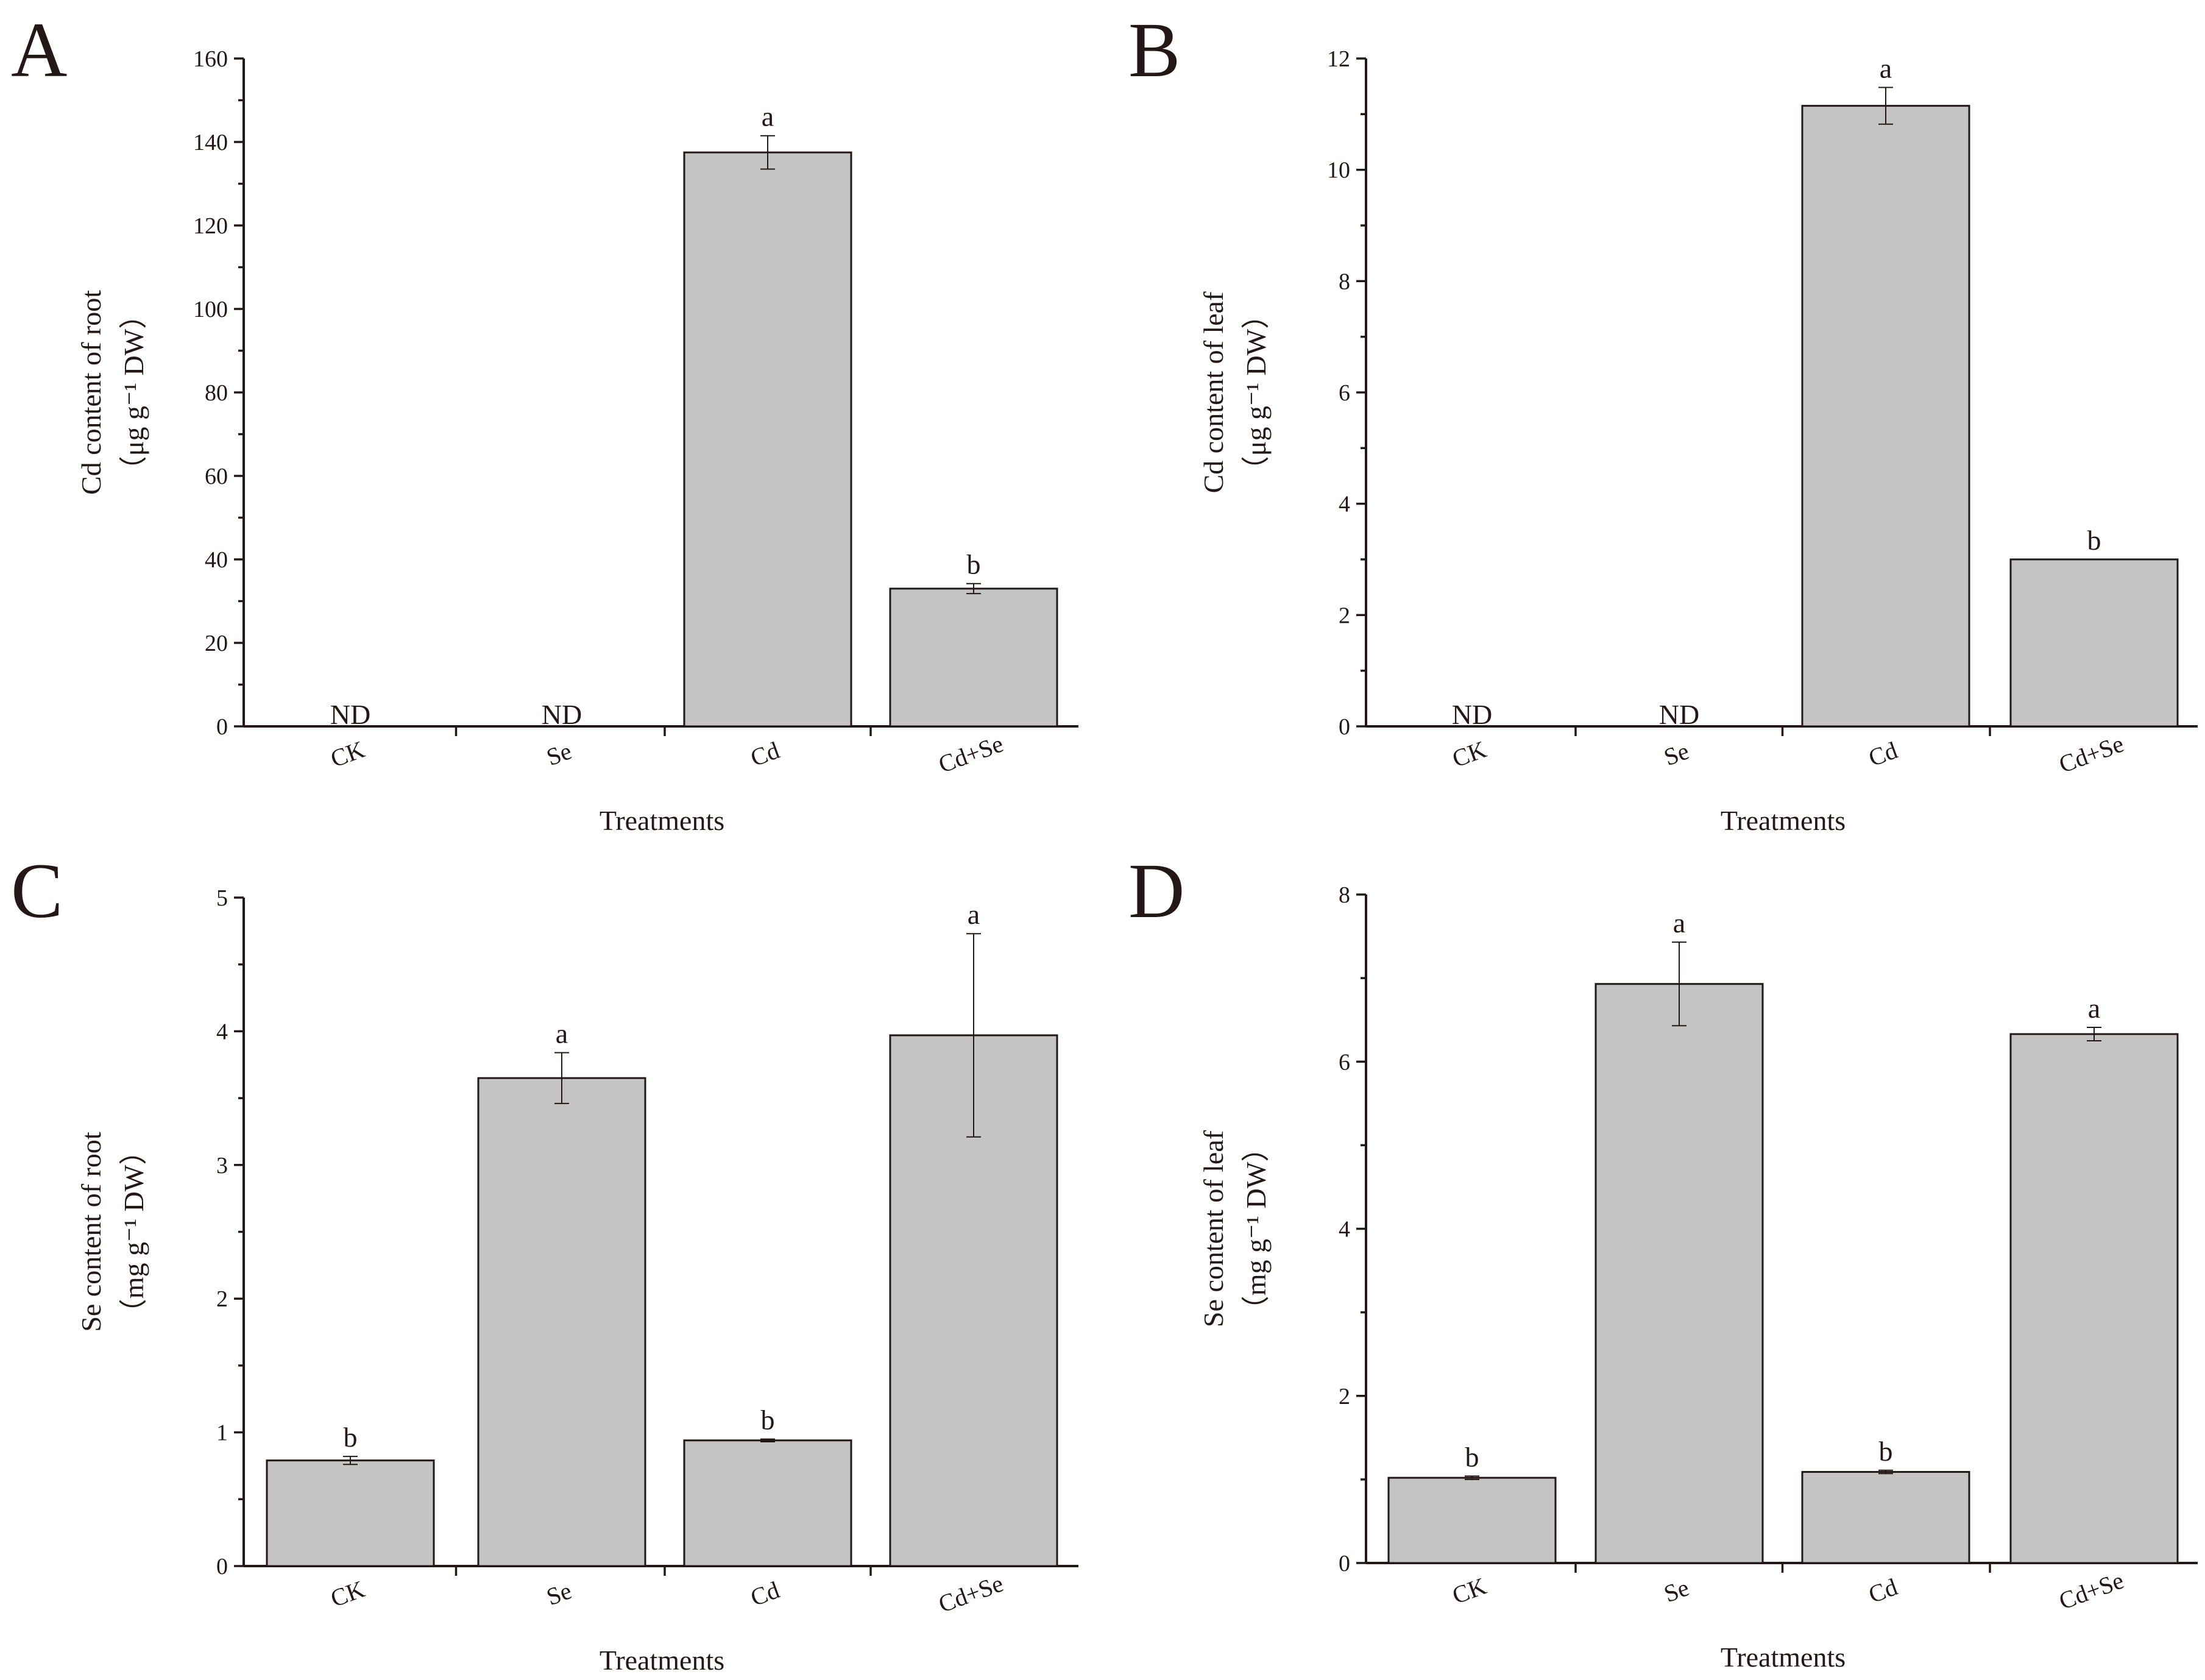  I want to click on panel-label-c: C, so click(37, 891).